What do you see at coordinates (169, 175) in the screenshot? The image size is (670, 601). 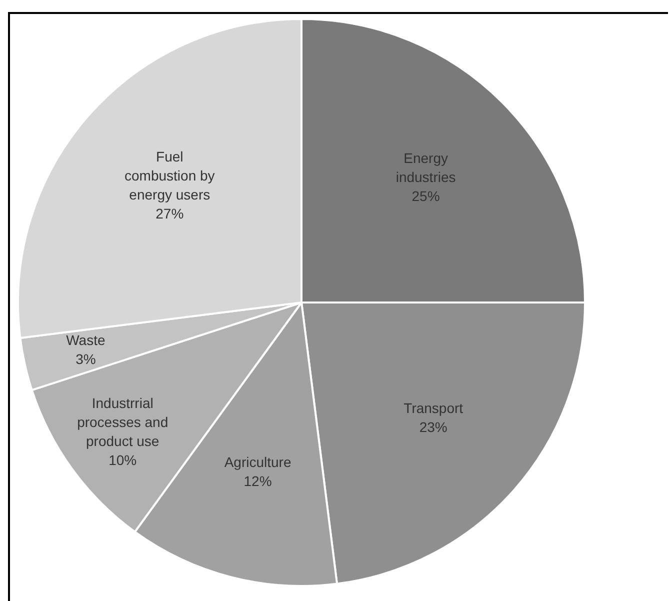 I see `slice-label: Fuel combustion by energy users` at bounding box center [169, 175].